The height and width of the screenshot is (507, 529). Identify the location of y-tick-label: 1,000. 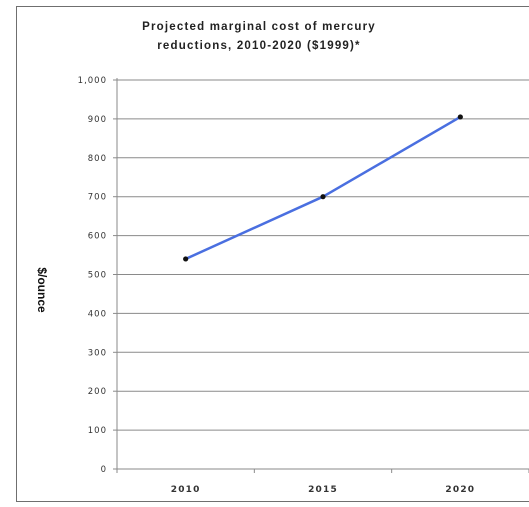
(92, 81).